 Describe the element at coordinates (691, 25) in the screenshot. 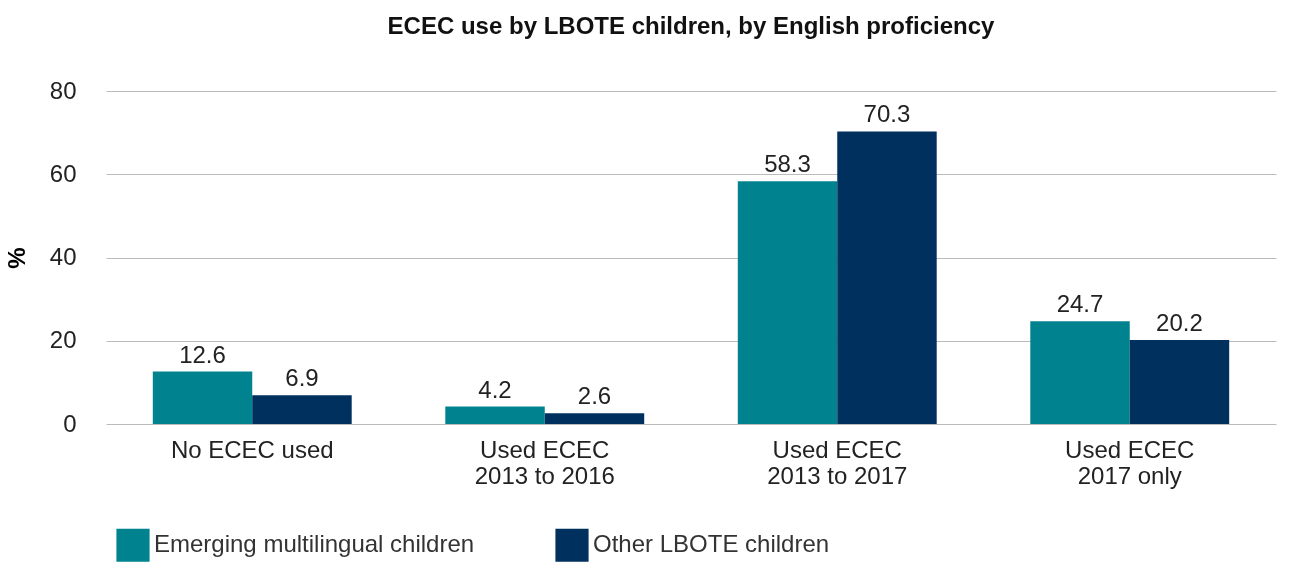

I see `chart-title: ECEC use by LBOTE children, by English proficiency` at that location.